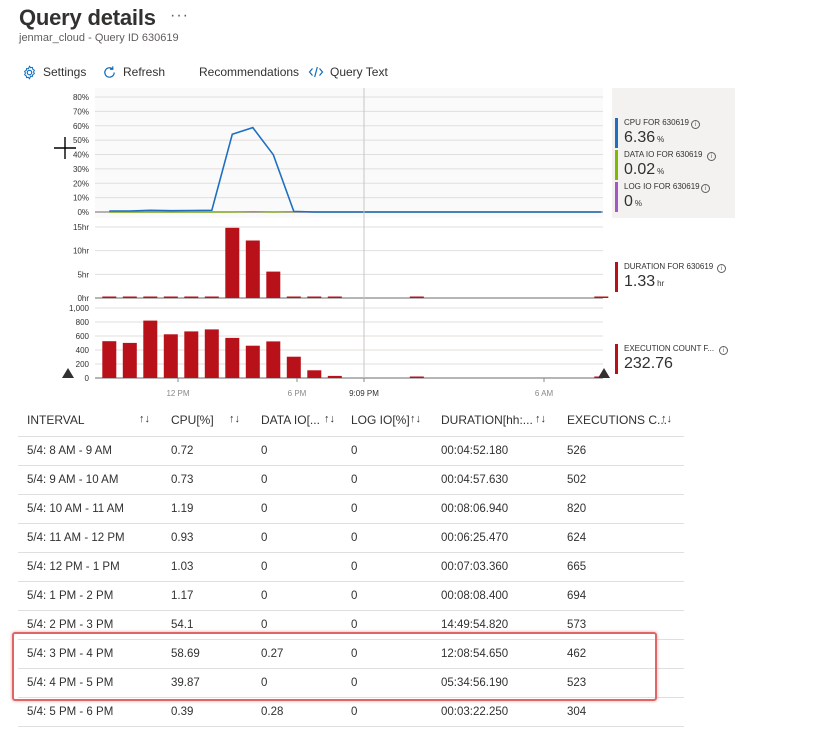 The width and height of the screenshot is (840, 734). Describe the element at coordinates (604, 373) in the screenshot. I see `range-end-handle` at that location.